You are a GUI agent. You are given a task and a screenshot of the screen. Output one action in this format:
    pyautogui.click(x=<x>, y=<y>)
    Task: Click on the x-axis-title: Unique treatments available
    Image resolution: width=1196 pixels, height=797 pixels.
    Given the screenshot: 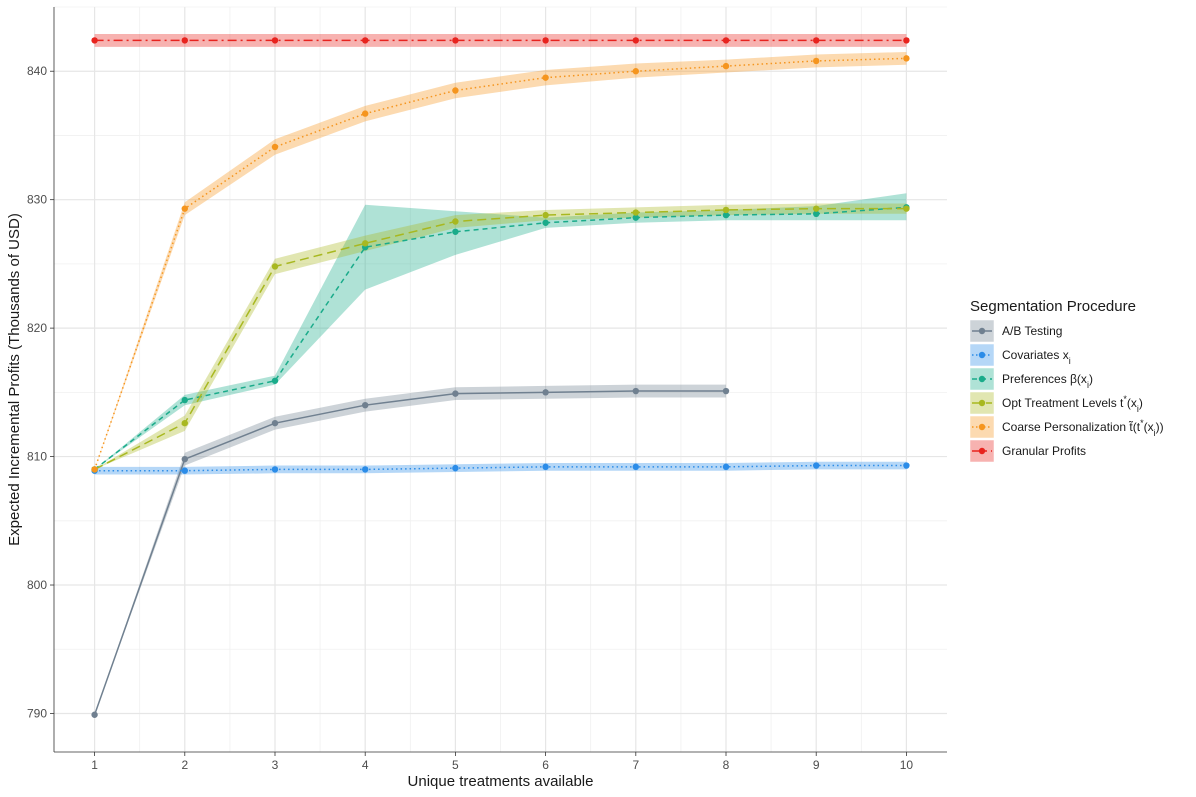 What is the action you would take?
    pyautogui.click(x=501, y=781)
    